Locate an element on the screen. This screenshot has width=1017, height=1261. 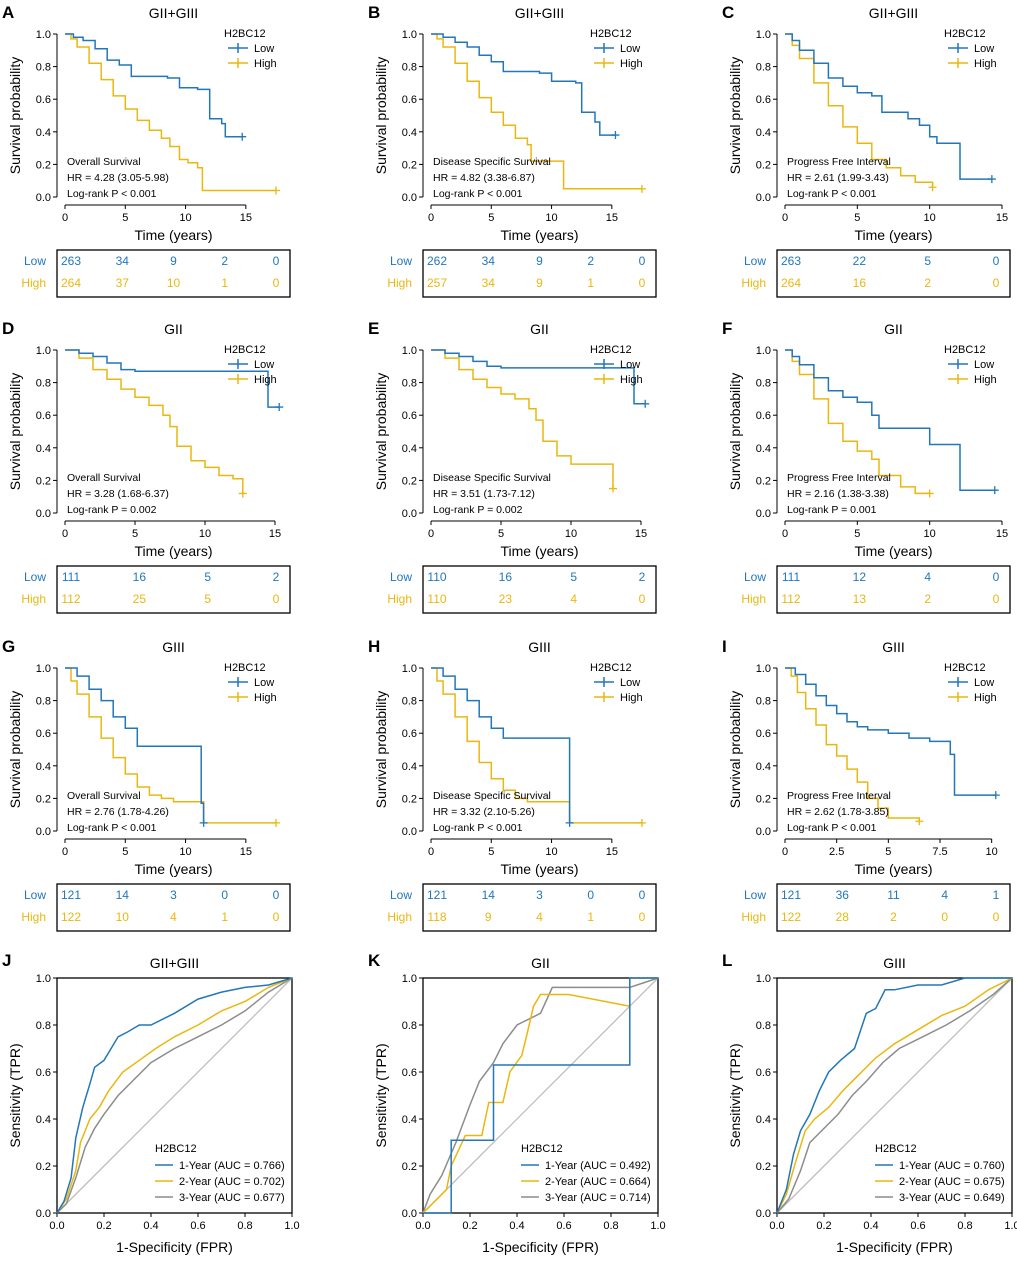
legend-label: 3-Year (AUC = 0.649) is located at coordinates (952, 1198).